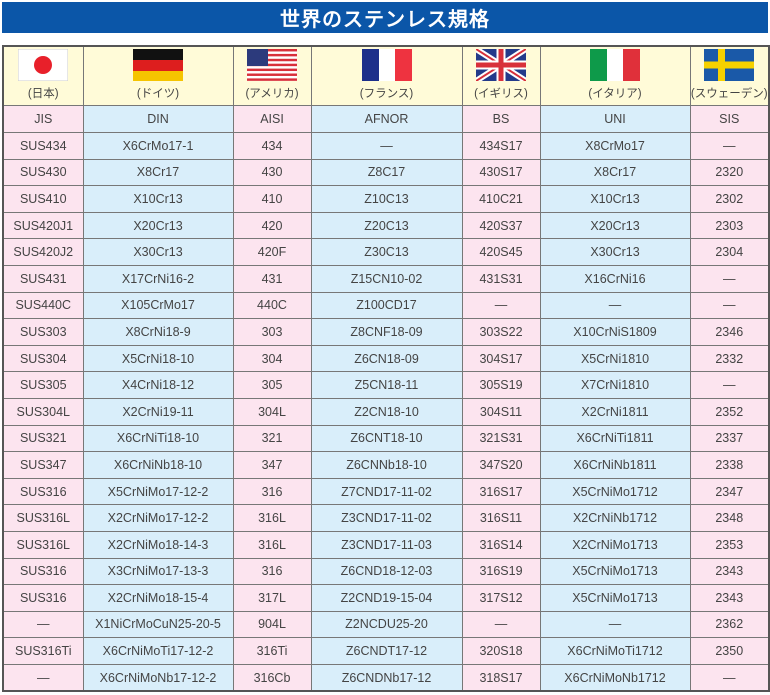  I want to click on cell-din: X6CrNiMoNb17-12-2, so click(158, 677).